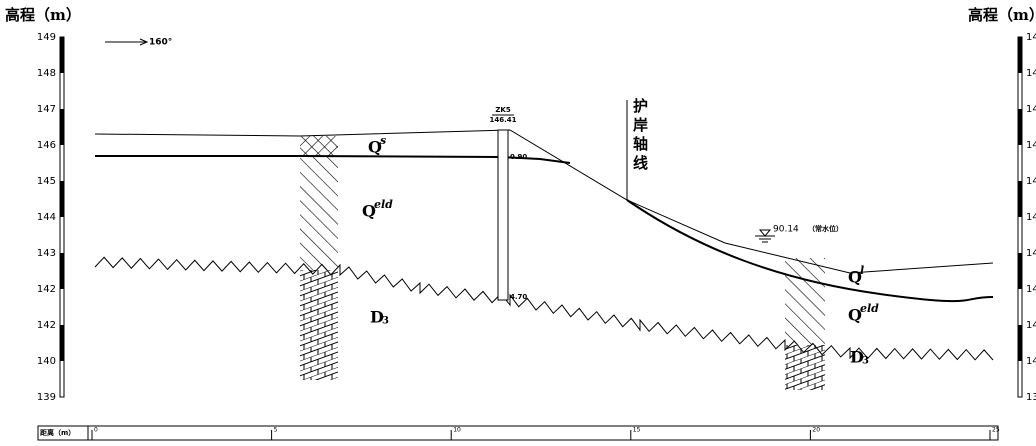 The width and height of the screenshot is (1036, 446). What do you see at coordinates (862, 270) in the screenshot?
I see `stratum-sup: l` at bounding box center [862, 270].